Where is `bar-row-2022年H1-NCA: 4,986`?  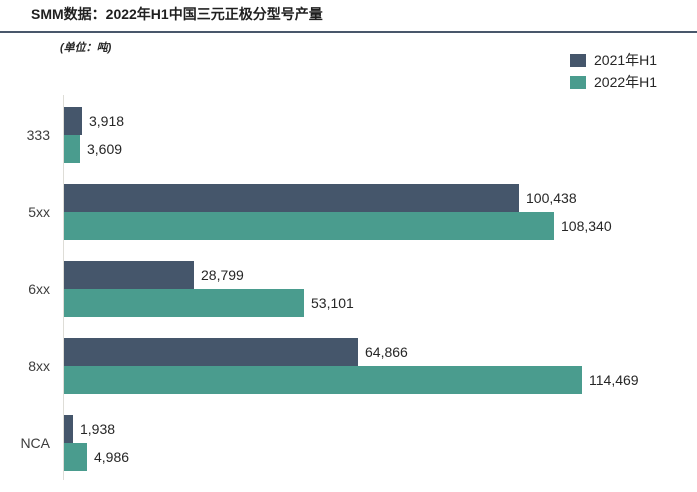 bar-row-2022年H1-NCA: 4,986 is located at coordinates (96, 457).